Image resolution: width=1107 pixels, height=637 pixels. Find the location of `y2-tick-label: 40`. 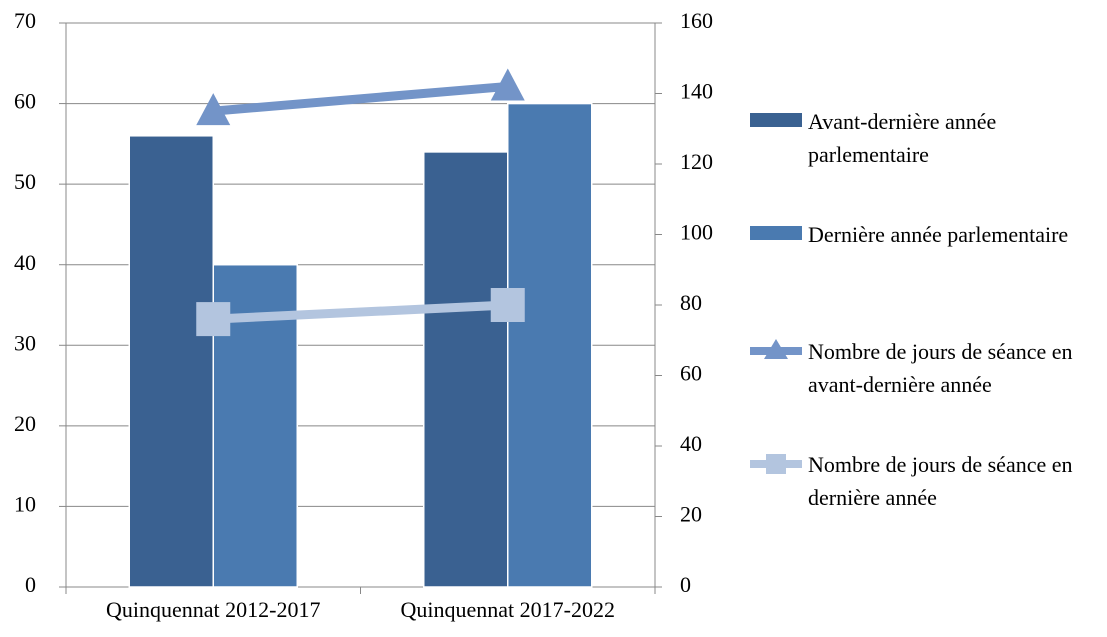

y2-tick-label: 40 is located at coordinates (691, 443).